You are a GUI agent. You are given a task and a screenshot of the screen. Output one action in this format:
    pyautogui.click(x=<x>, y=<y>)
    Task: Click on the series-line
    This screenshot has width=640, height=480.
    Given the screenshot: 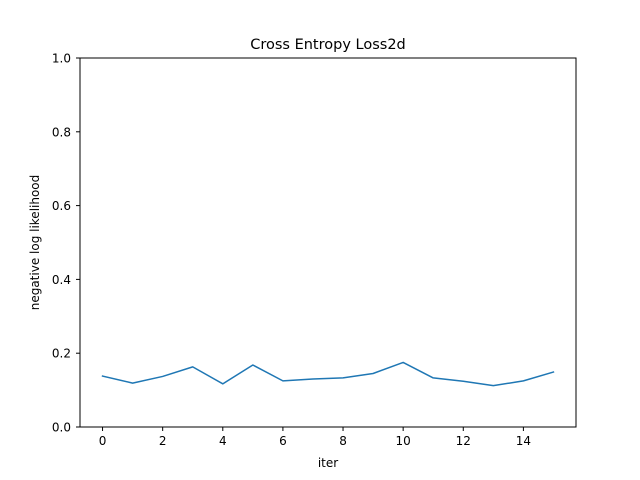 What is the action you would take?
    pyautogui.click(x=328, y=374)
    